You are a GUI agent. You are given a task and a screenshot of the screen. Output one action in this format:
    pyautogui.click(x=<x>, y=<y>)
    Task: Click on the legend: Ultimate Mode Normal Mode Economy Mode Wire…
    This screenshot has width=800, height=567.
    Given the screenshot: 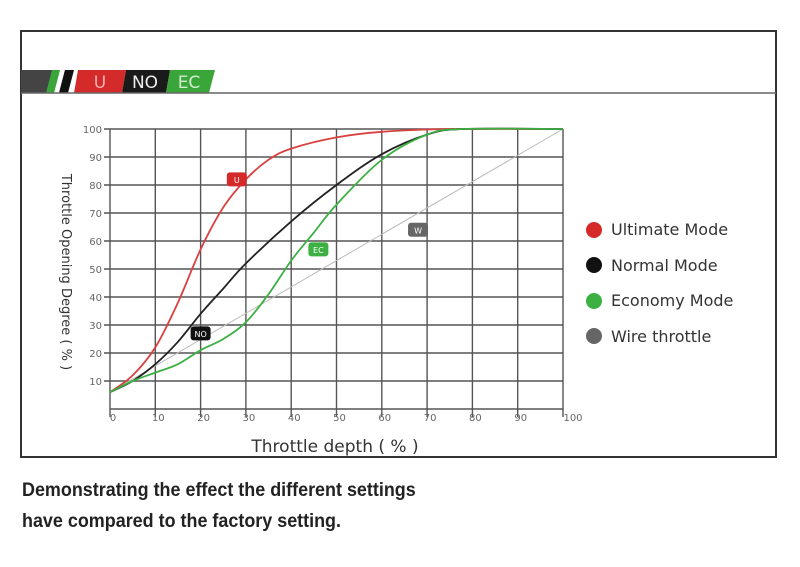 What is the action you would take?
    pyautogui.click(x=659, y=283)
    